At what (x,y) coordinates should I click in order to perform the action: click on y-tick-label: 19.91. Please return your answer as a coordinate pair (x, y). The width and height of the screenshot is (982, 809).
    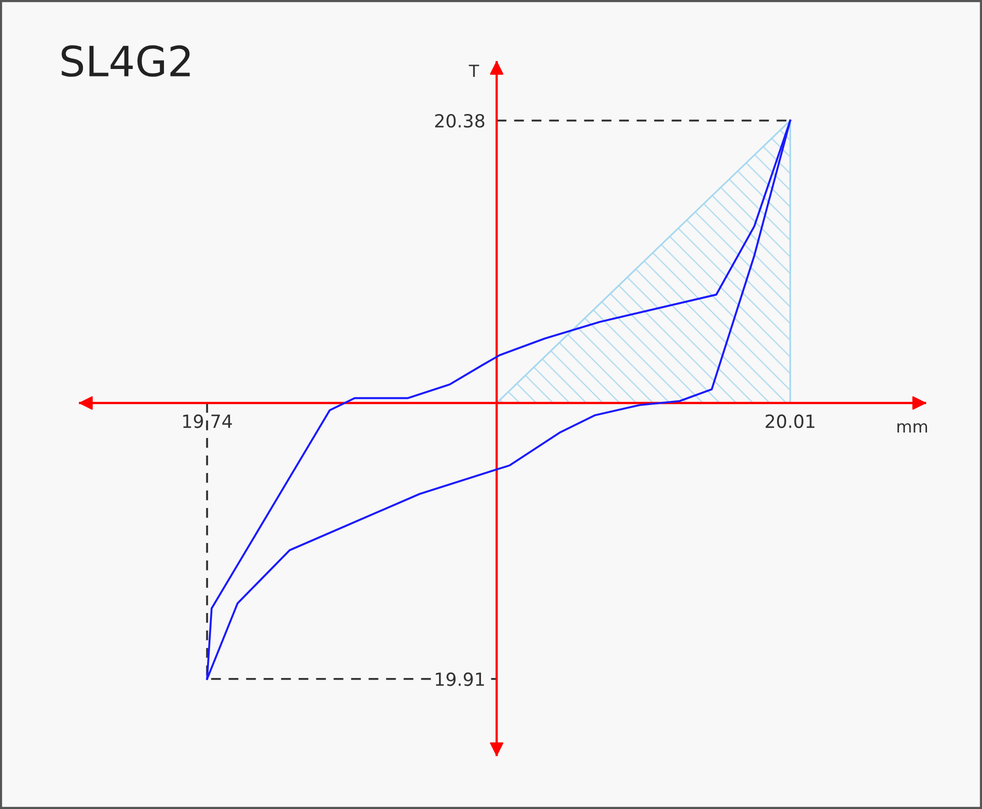
    Looking at the image, I should click on (460, 679).